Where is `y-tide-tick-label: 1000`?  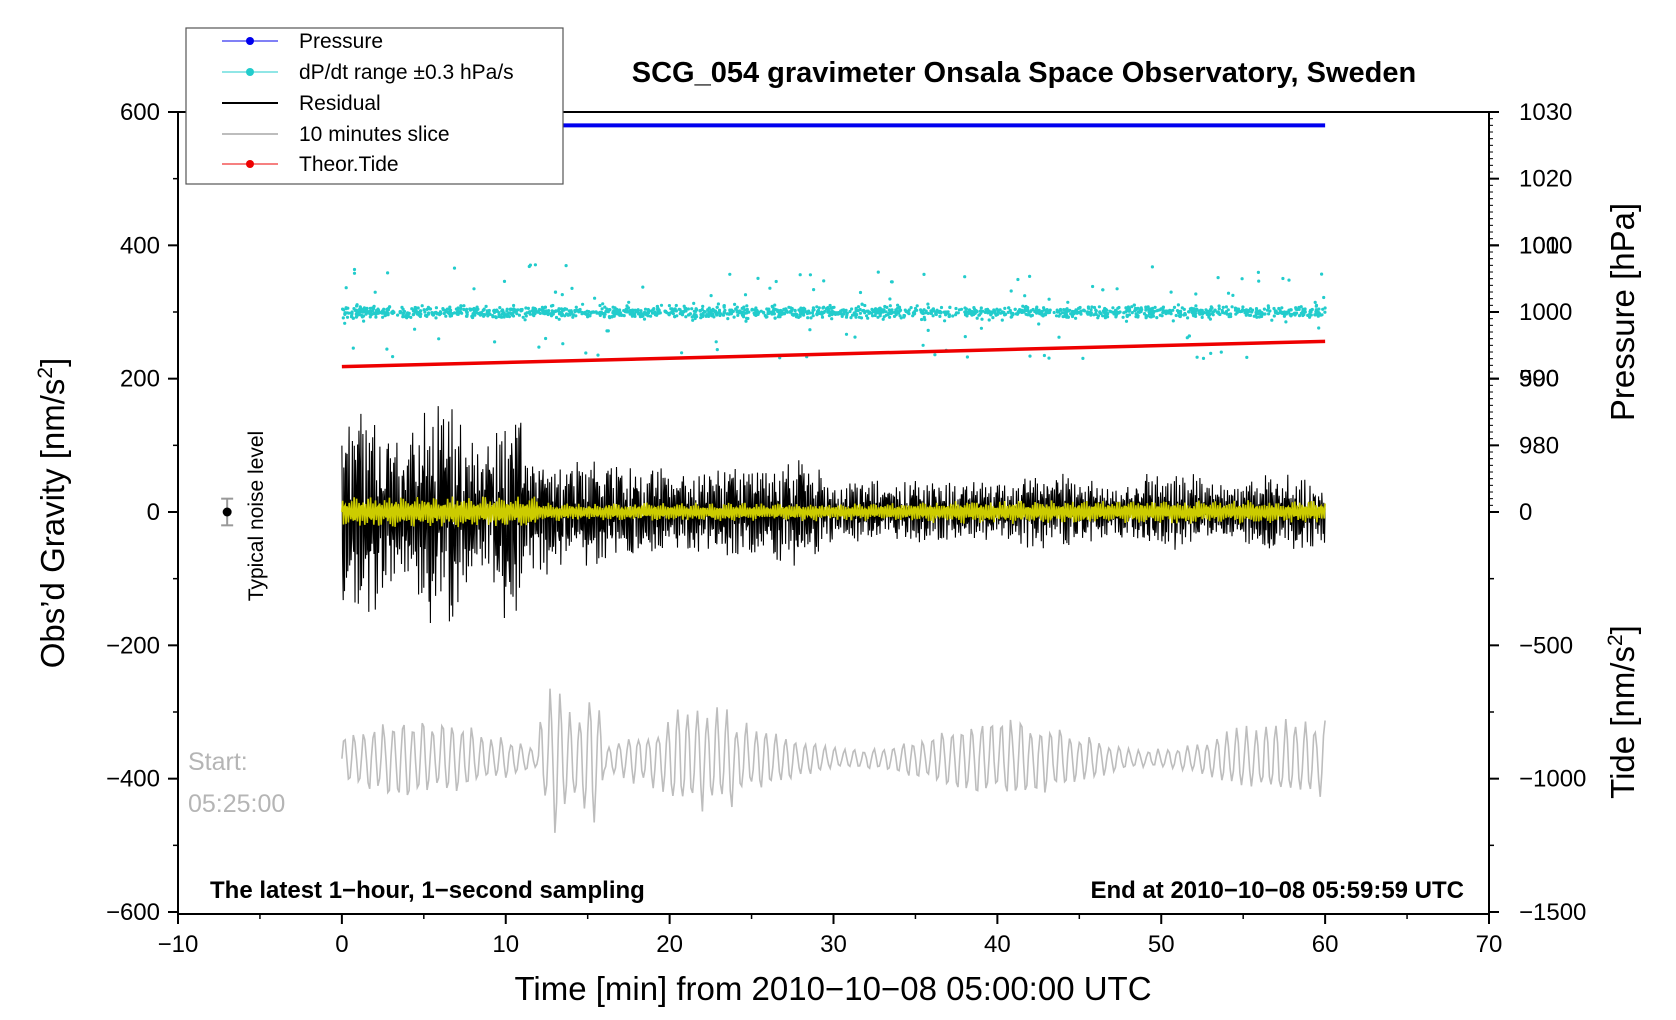
y-tide-tick-label: 1000 is located at coordinates (1545, 245).